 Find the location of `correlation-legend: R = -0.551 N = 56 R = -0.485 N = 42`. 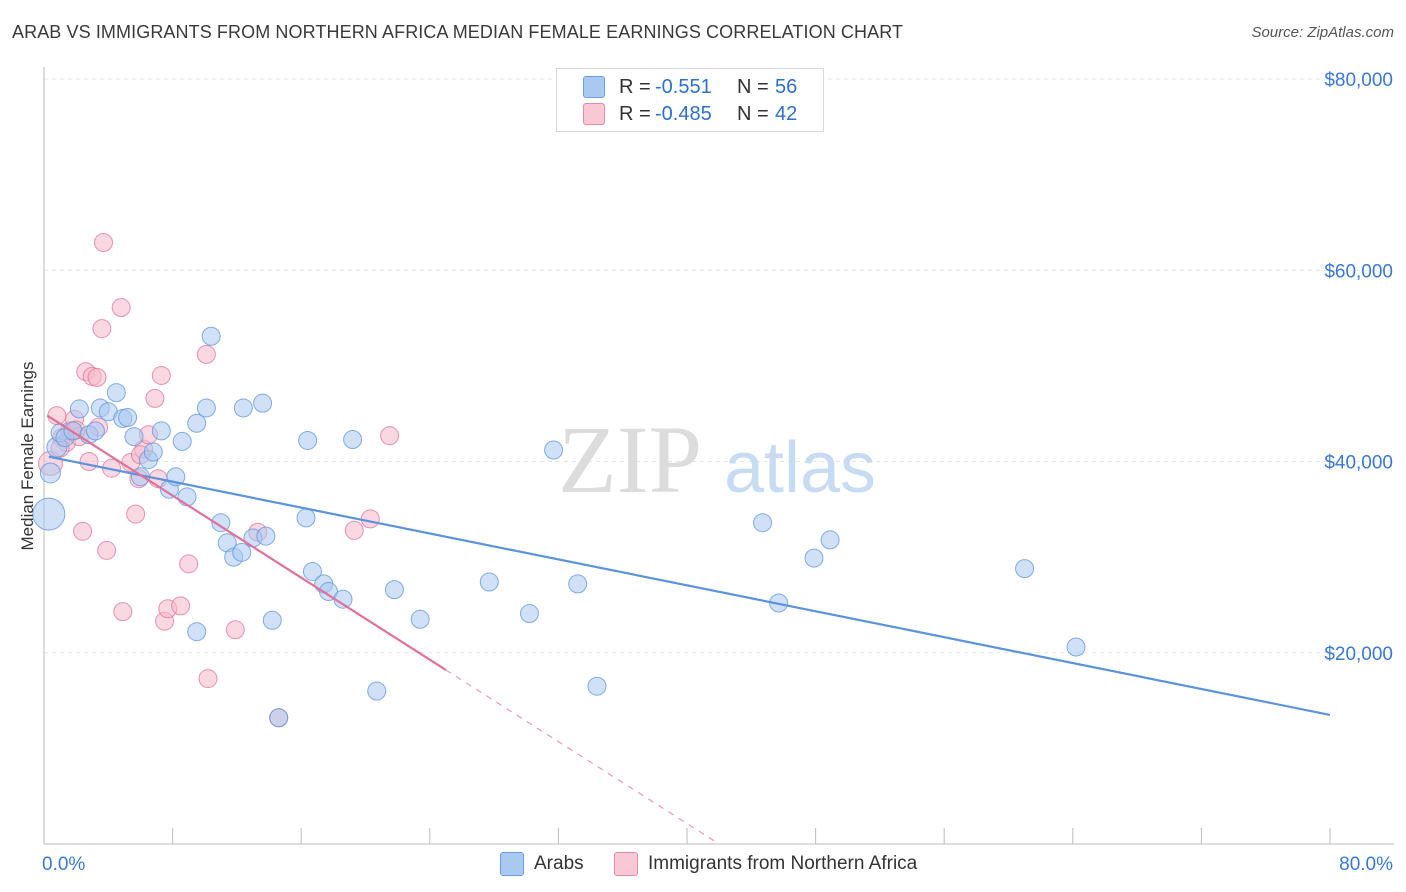

correlation-legend: R = -0.551 N = 56 R = -0.485 N = 42 is located at coordinates (690, 100).